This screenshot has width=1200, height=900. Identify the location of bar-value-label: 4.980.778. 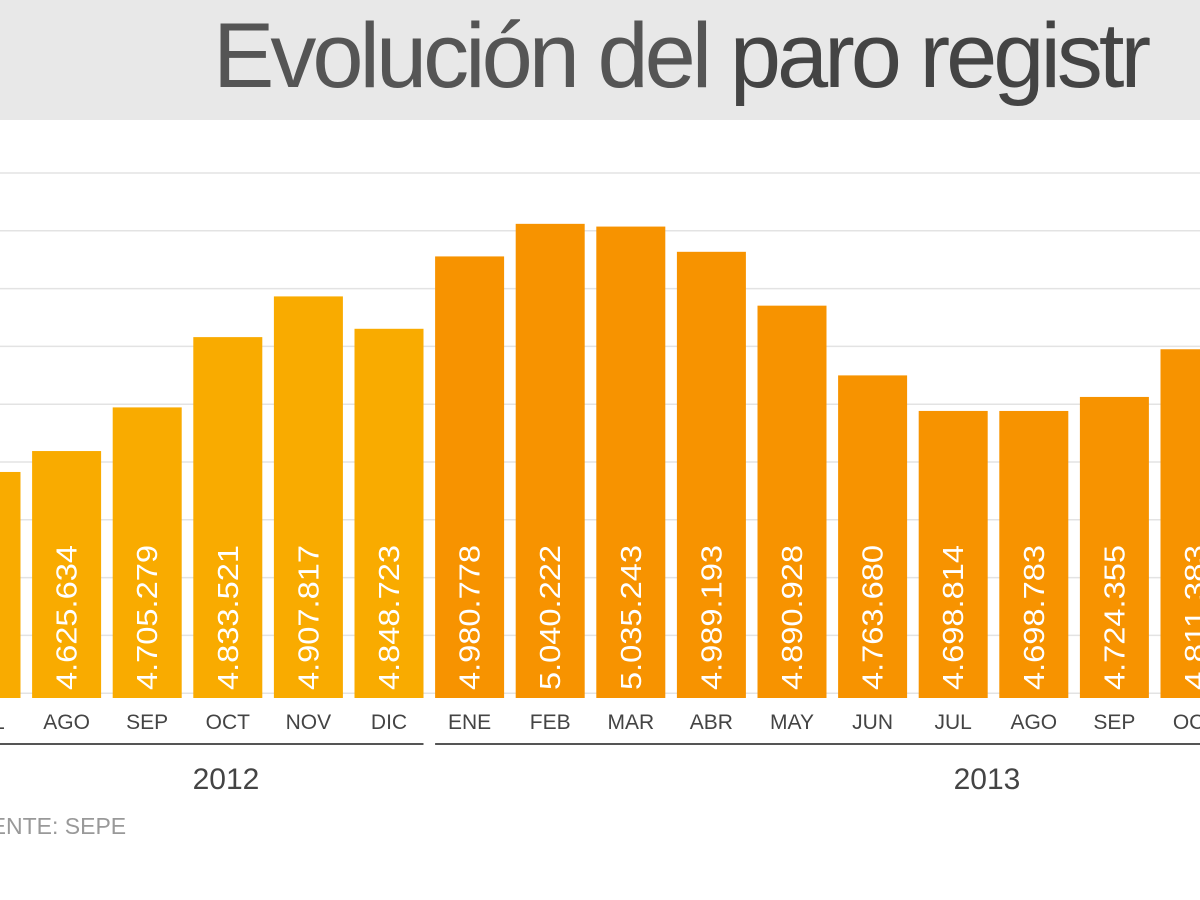
(471, 617).